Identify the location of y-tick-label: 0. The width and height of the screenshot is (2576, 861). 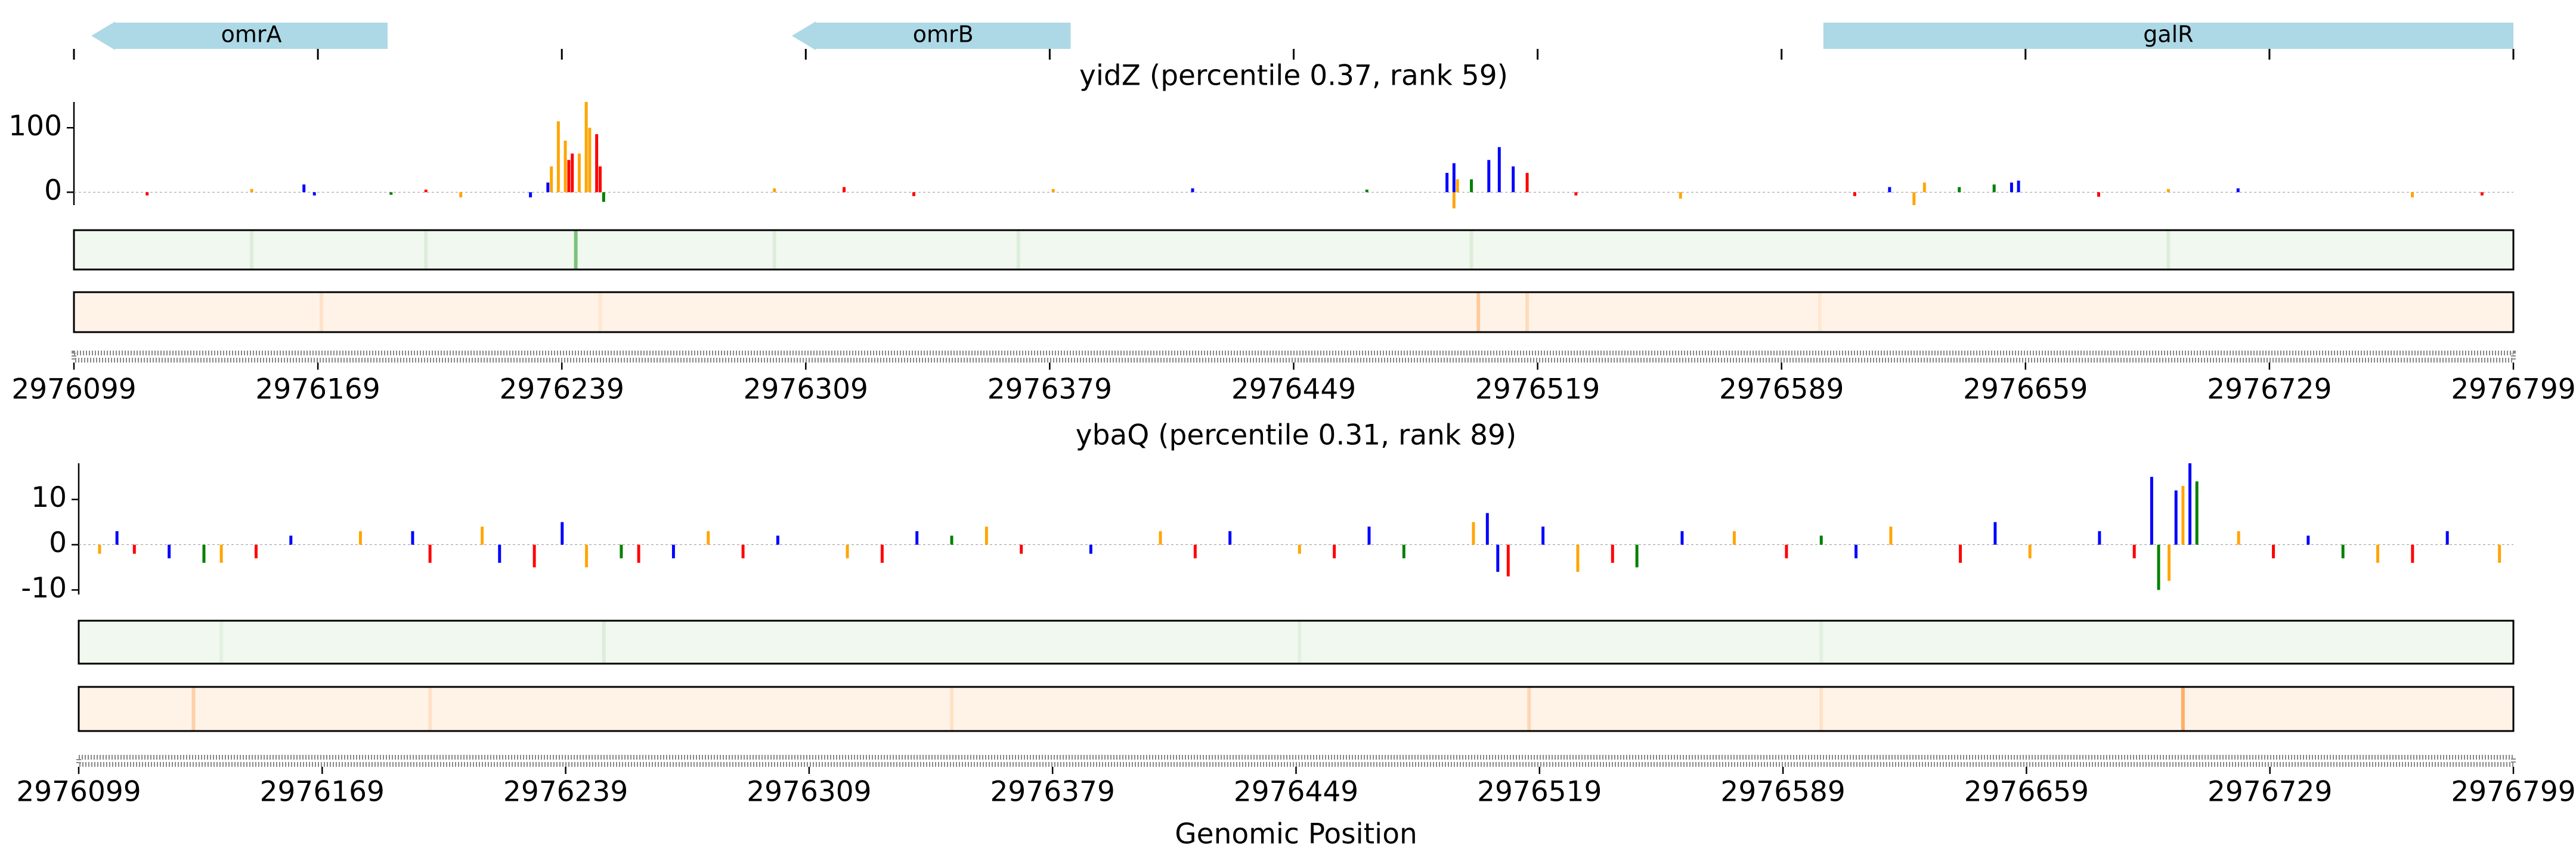
(58, 542).